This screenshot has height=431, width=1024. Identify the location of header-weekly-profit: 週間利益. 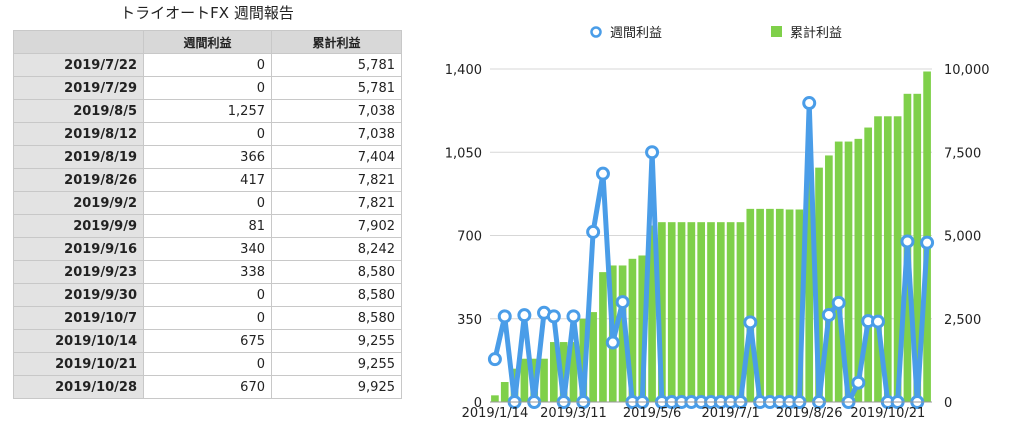
(207, 42).